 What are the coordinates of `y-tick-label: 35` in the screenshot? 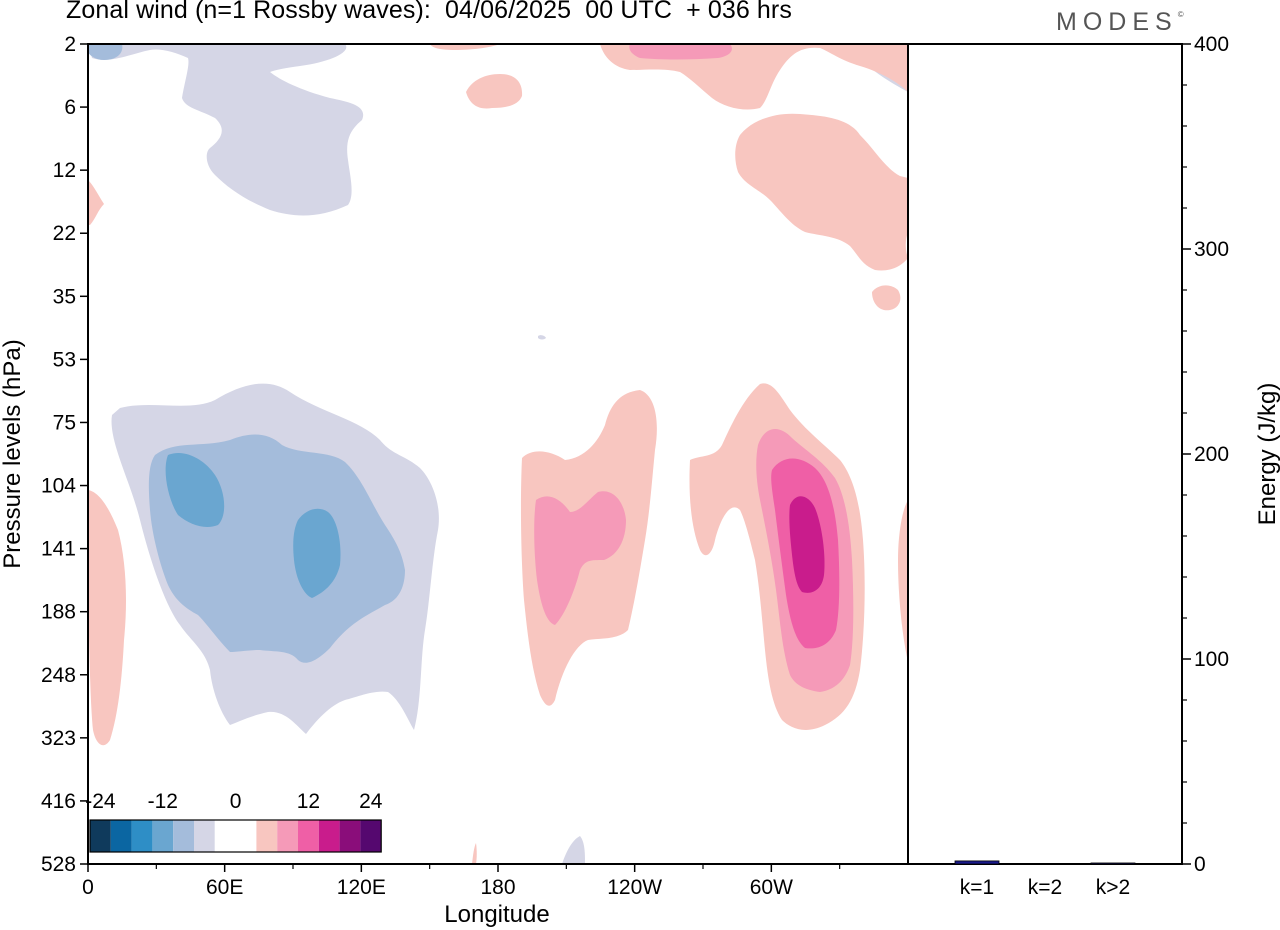 It's located at (64, 296).